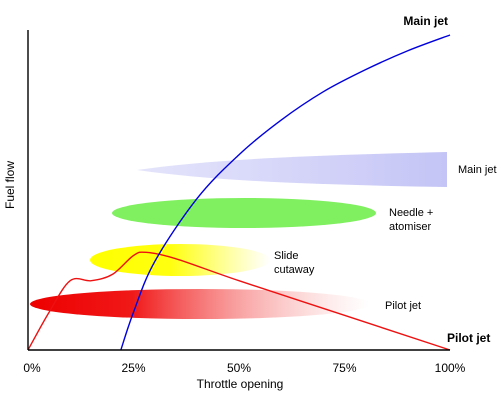 Image resolution: width=503 pixels, height=406 pixels. What do you see at coordinates (425, 21) in the screenshot?
I see `main-jet-curve-label: Main jet` at bounding box center [425, 21].